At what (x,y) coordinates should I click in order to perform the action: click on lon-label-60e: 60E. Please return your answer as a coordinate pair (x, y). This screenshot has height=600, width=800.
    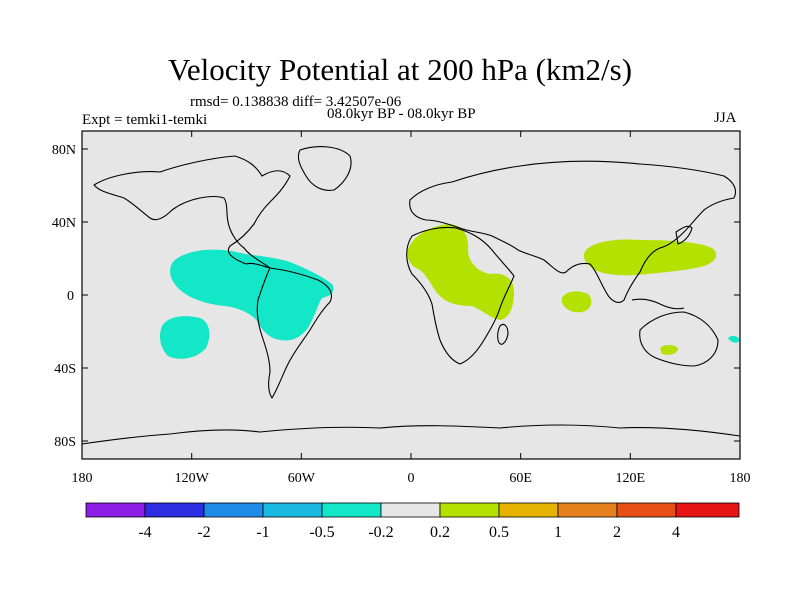
    Looking at the image, I should click on (520, 478).